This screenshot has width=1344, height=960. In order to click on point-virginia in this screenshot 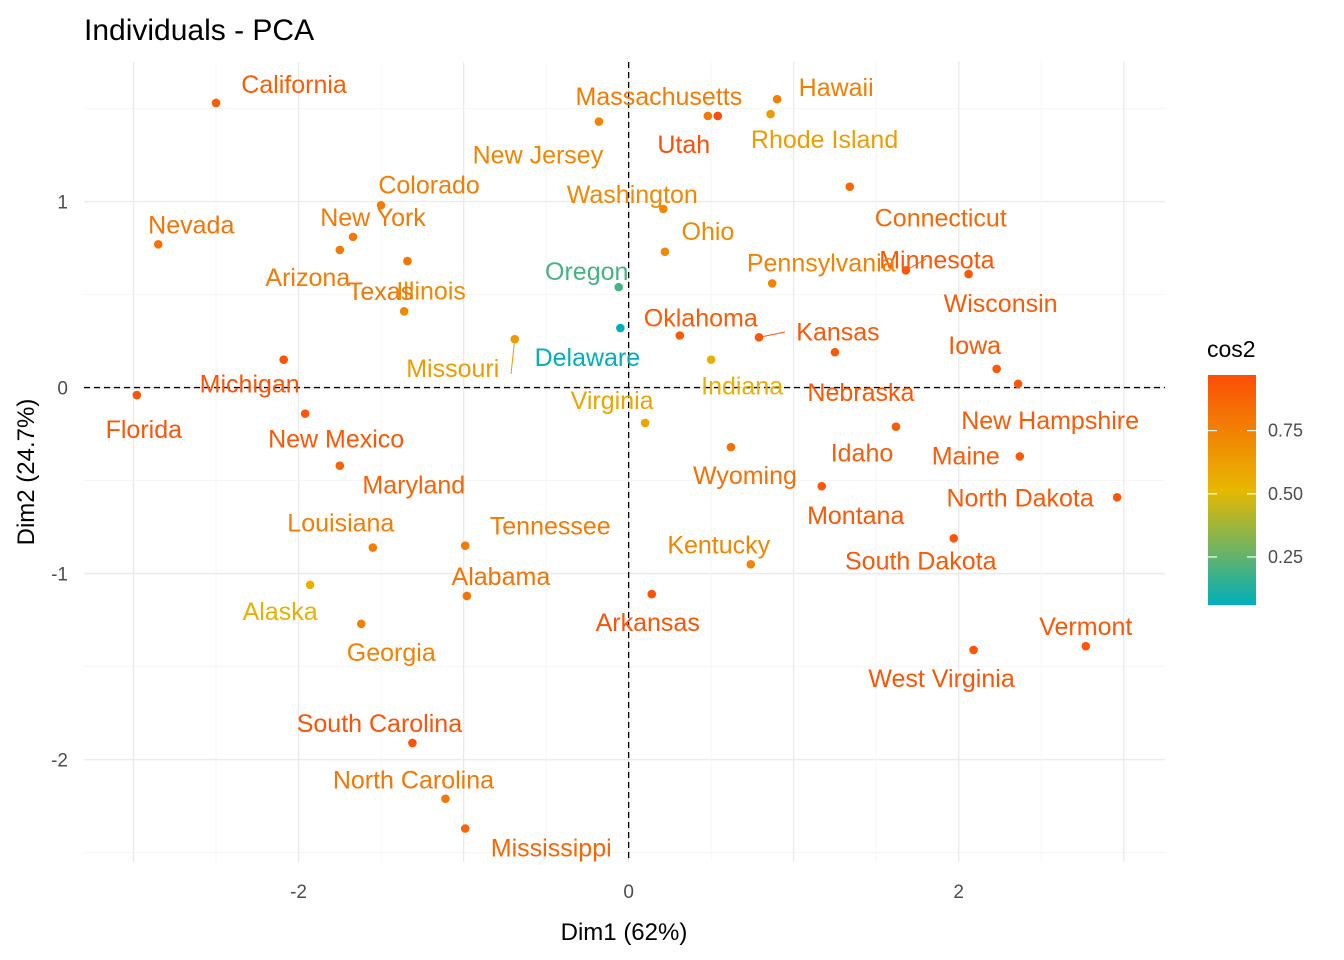, I will do `click(645, 423)`.